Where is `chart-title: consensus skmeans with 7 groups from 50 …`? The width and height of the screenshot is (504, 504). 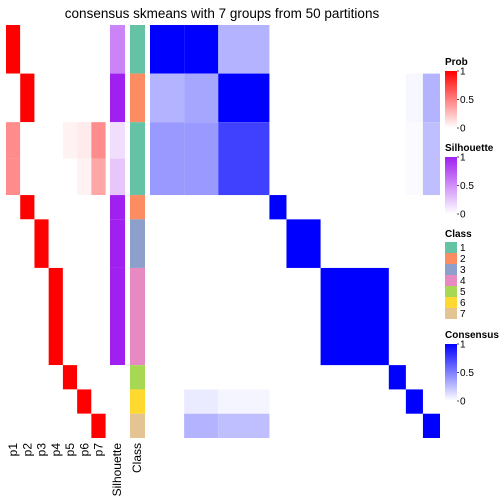
chart-title: consensus skmeans with 7 groups from 50 … is located at coordinates (222, 13).